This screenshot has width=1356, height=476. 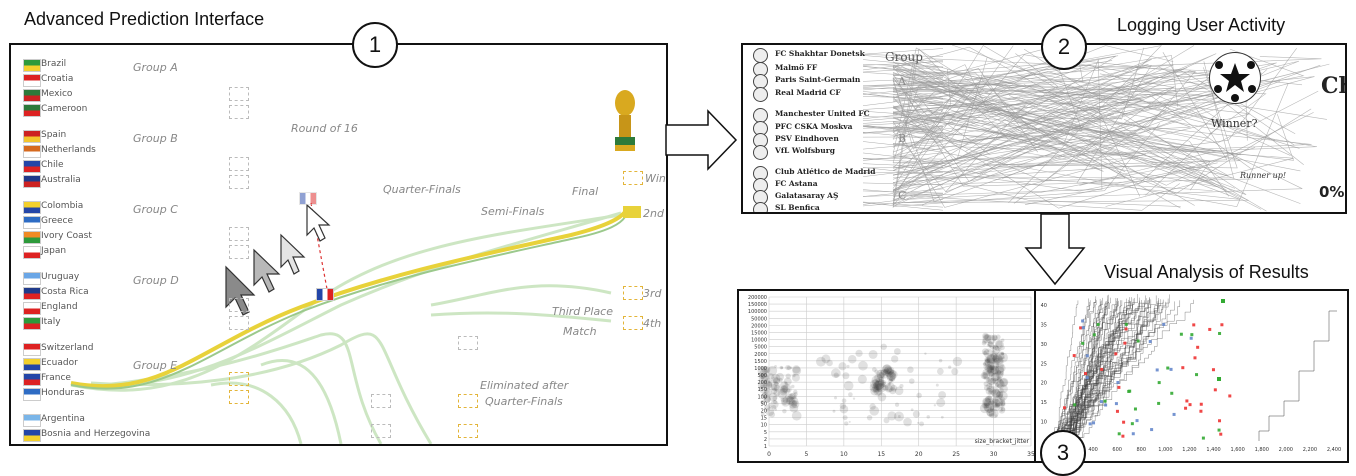 I want to click on left-y-tick: 5000, so click(x=760, y=348).